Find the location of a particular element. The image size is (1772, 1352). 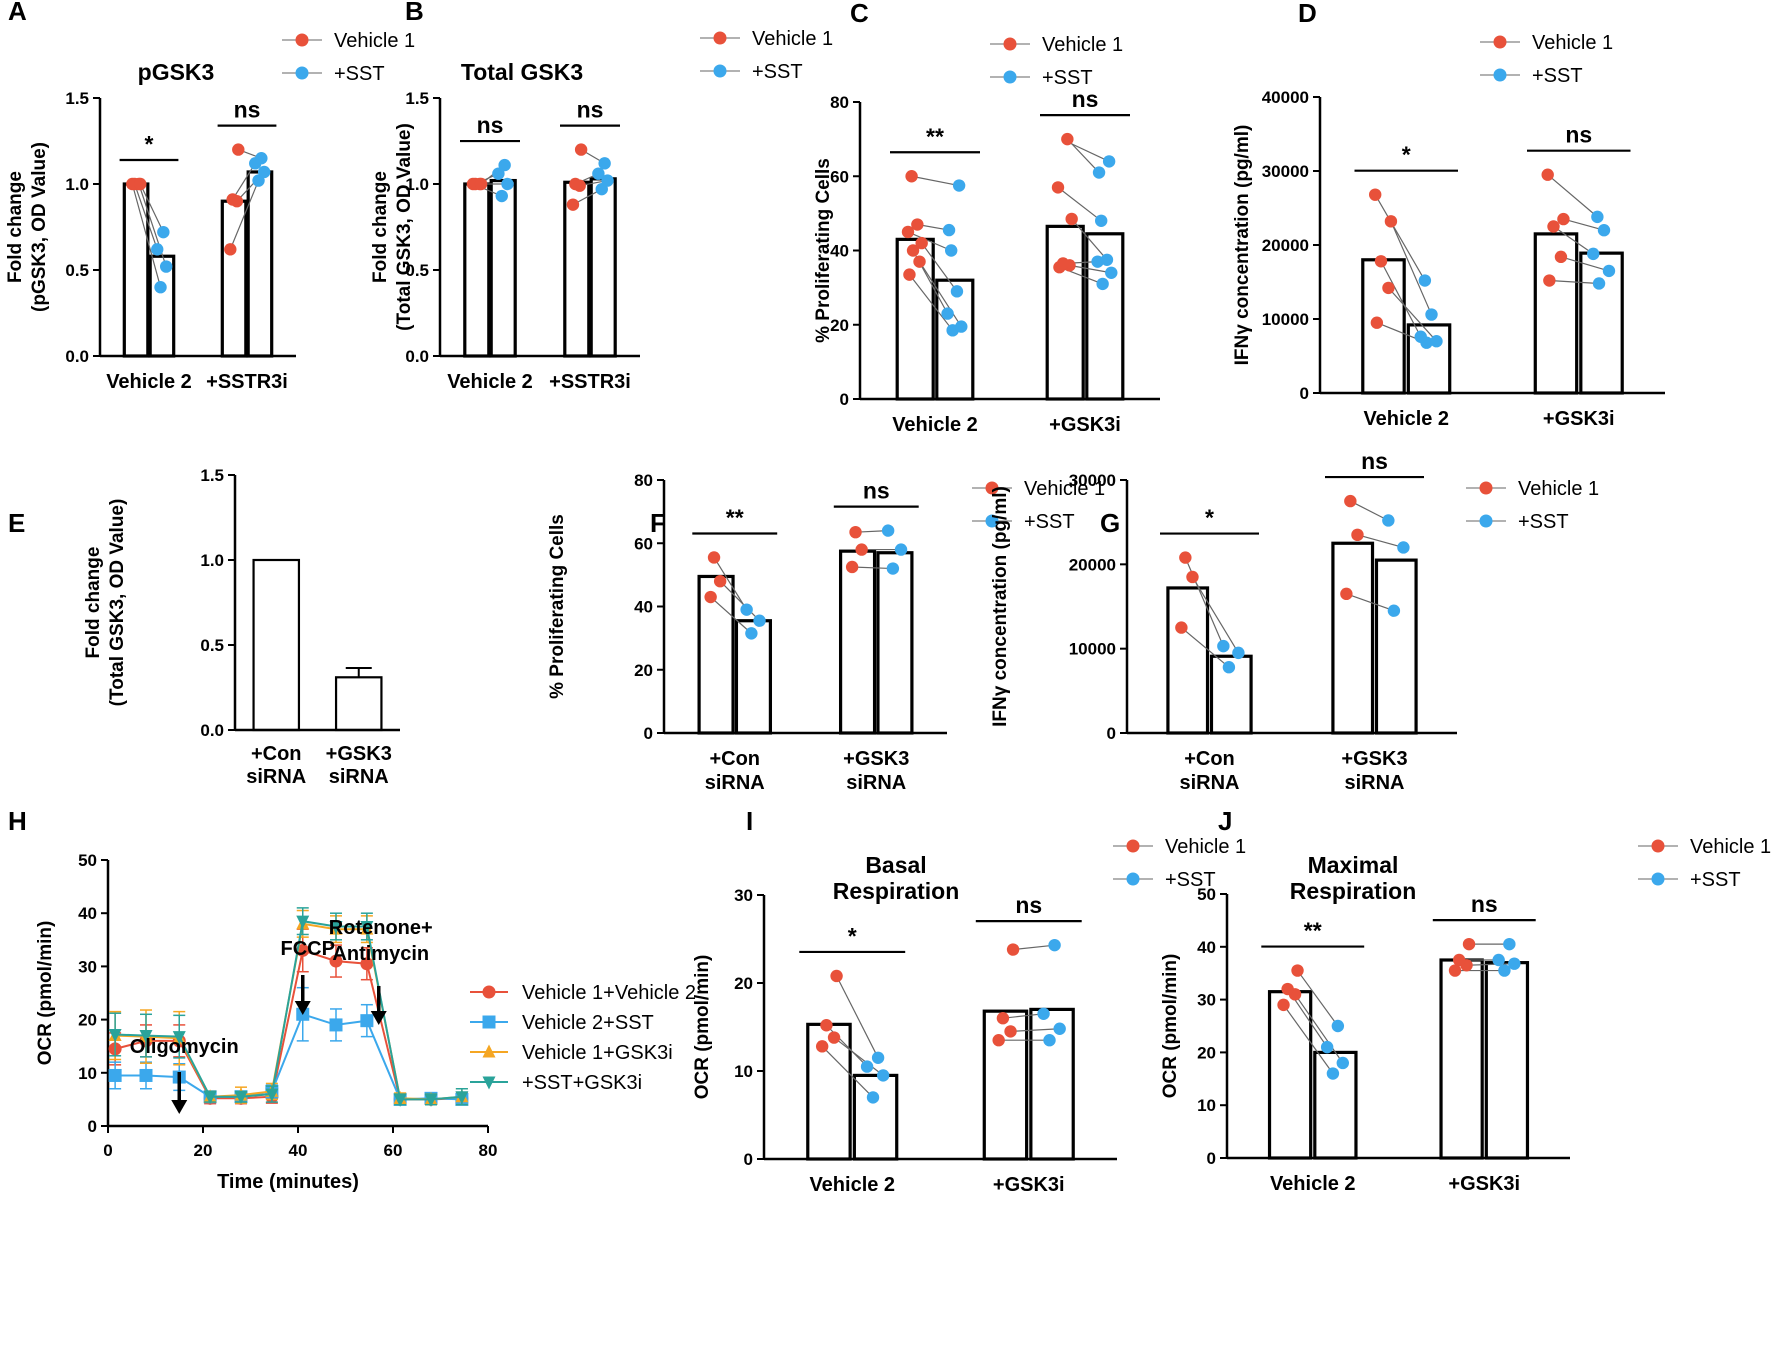

significance-label: * is located at coordinates (149, 144).